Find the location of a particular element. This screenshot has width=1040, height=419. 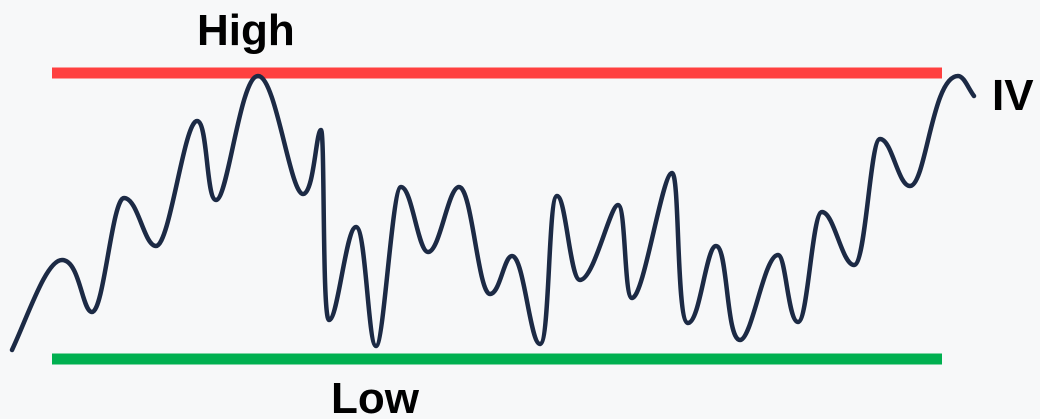

high-label: High is located at coordinates (246, 30).